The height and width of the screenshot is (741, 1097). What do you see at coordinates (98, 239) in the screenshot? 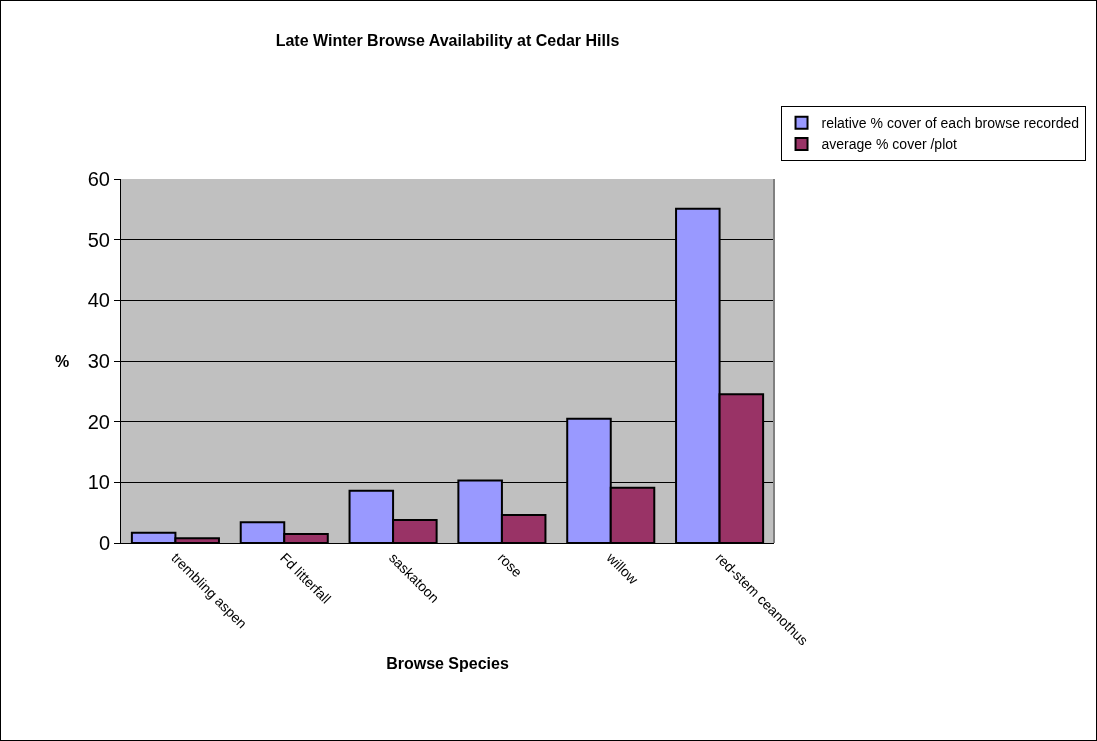
I see `y-tick-label: 50` at bounding box center [98, 239].